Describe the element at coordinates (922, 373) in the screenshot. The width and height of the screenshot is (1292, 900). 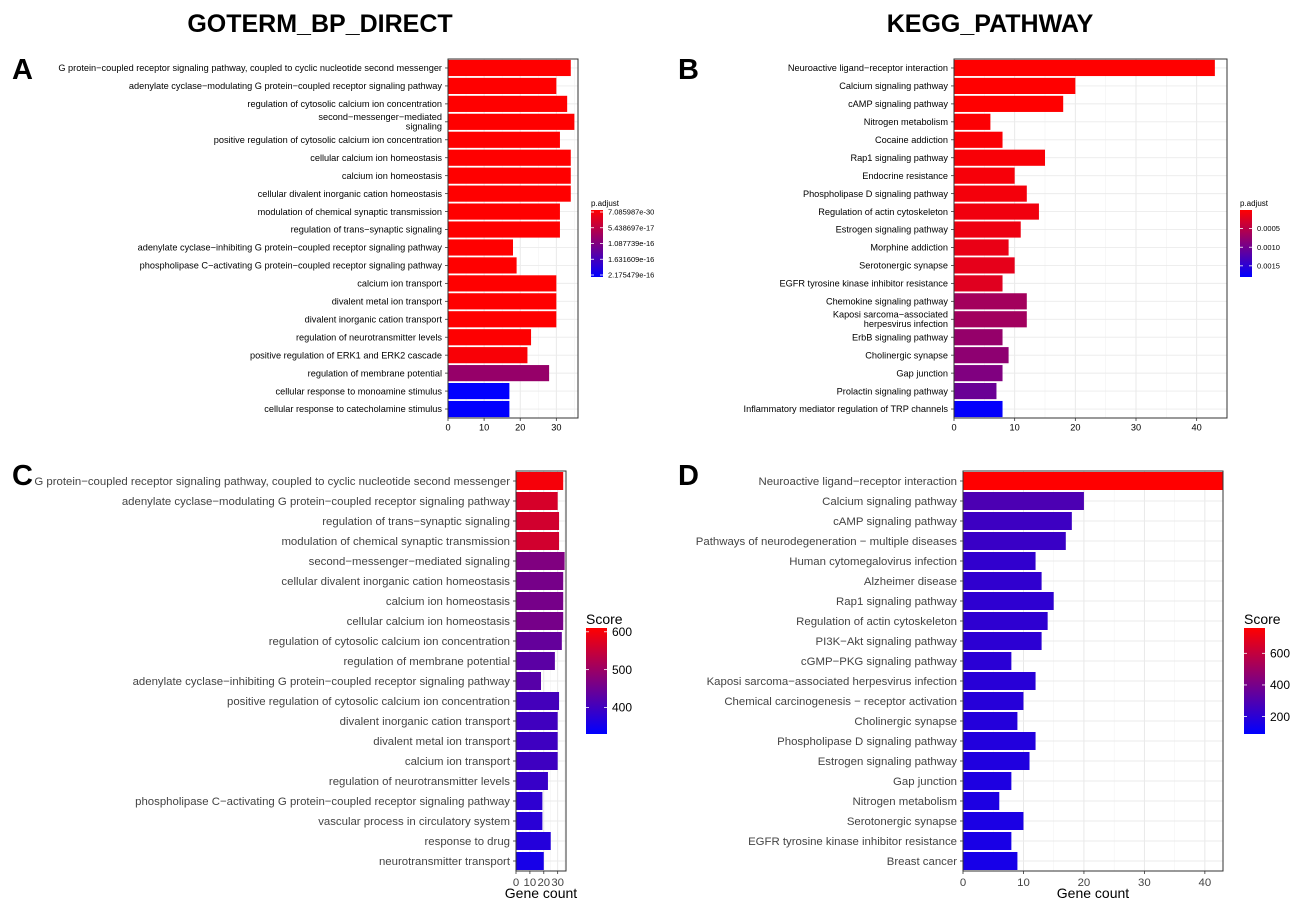
I see `category-label: Gap junction` at that location.